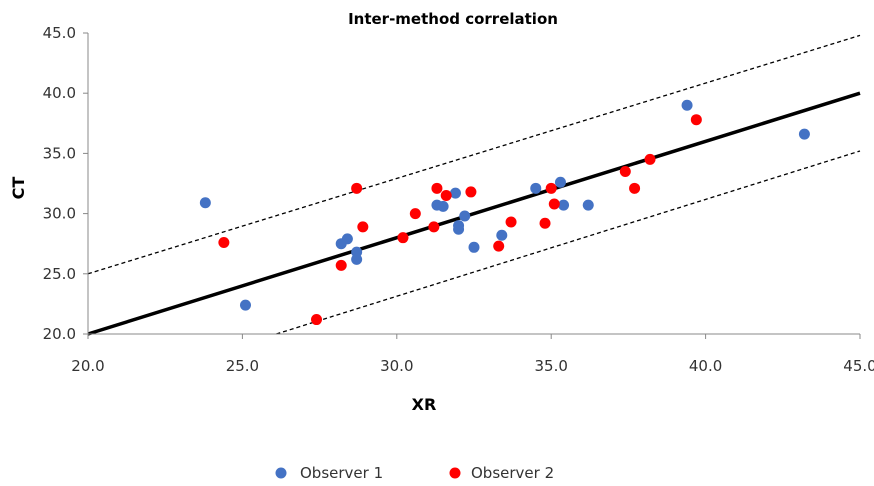 The height and width of the screenshot is (486, 874). I want to click on y-axis-title: CT, so click(18, 188).